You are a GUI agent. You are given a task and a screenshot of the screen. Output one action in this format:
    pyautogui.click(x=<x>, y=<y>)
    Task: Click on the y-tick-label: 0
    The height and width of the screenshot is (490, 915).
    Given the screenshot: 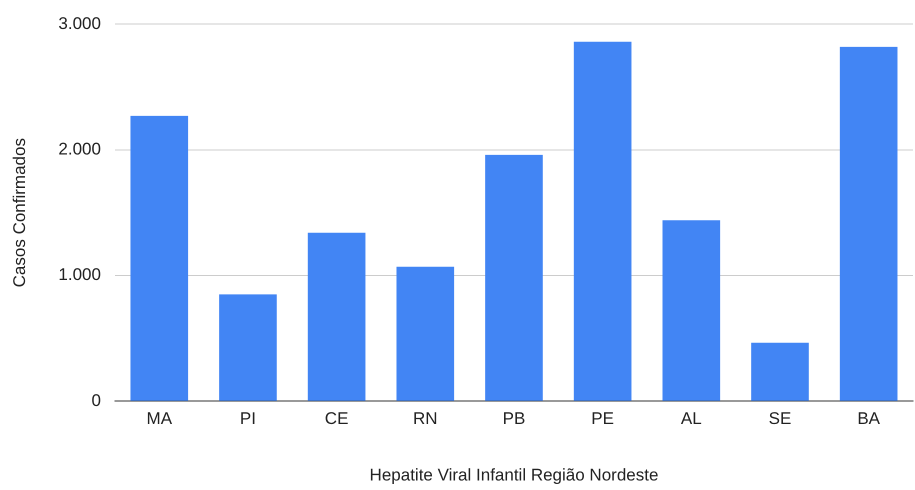 What is the action you would take?
    pyautogui.click(x=96, y=400)
    